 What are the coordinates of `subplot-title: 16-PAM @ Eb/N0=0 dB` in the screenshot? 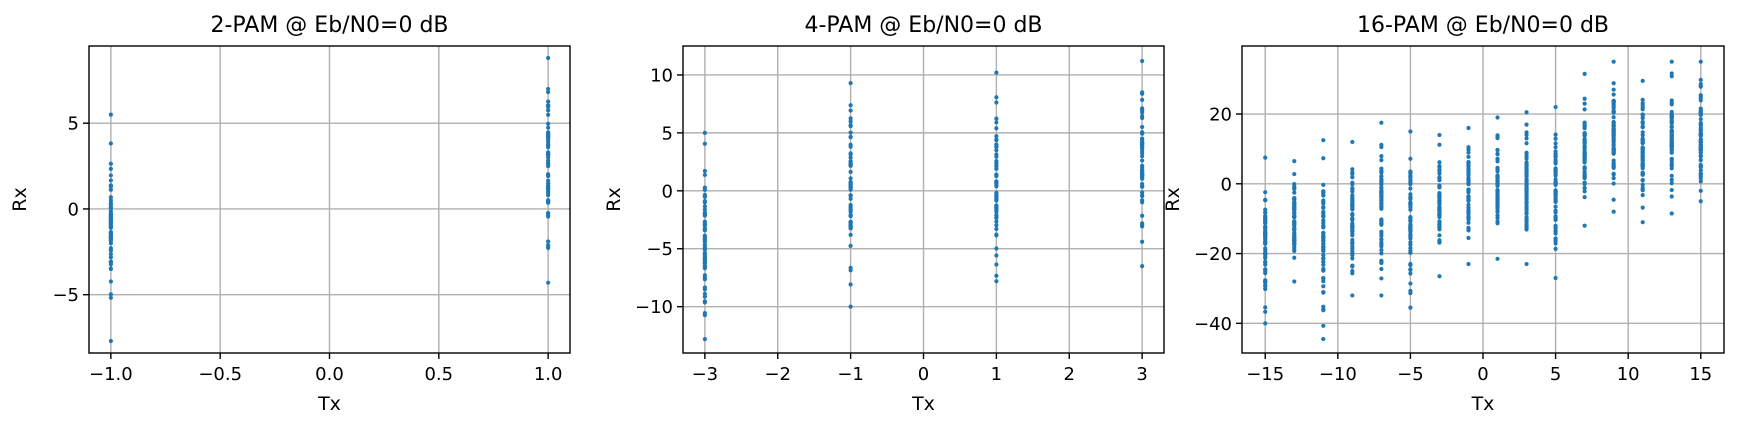 It's located at (1483, 25).